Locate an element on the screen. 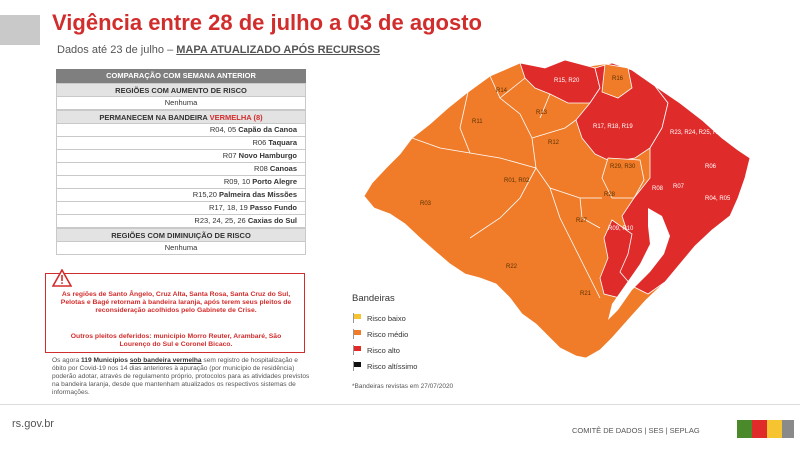  row-city: Passo Fundo is located at coordinates (273, 207).